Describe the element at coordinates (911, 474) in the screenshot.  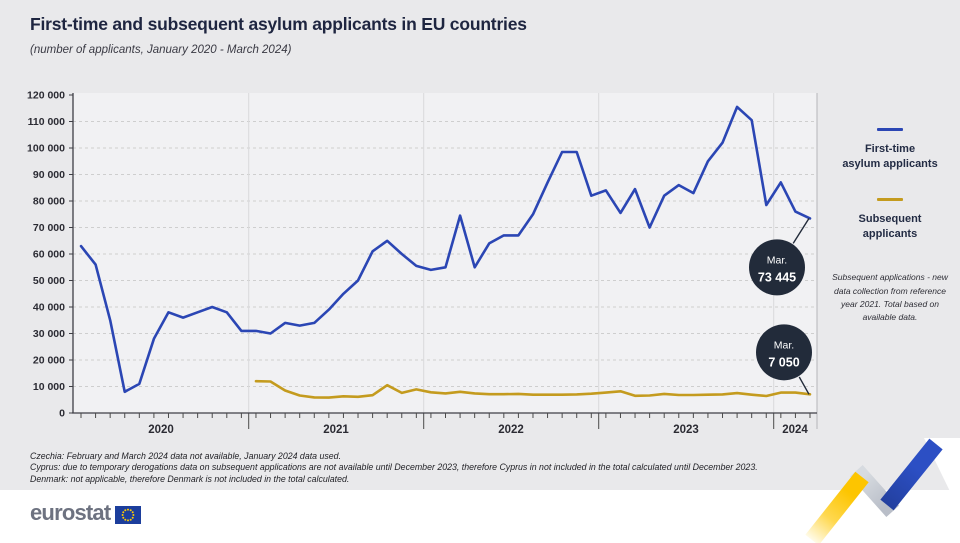
I see `ribbon-blue-segment` at that location.